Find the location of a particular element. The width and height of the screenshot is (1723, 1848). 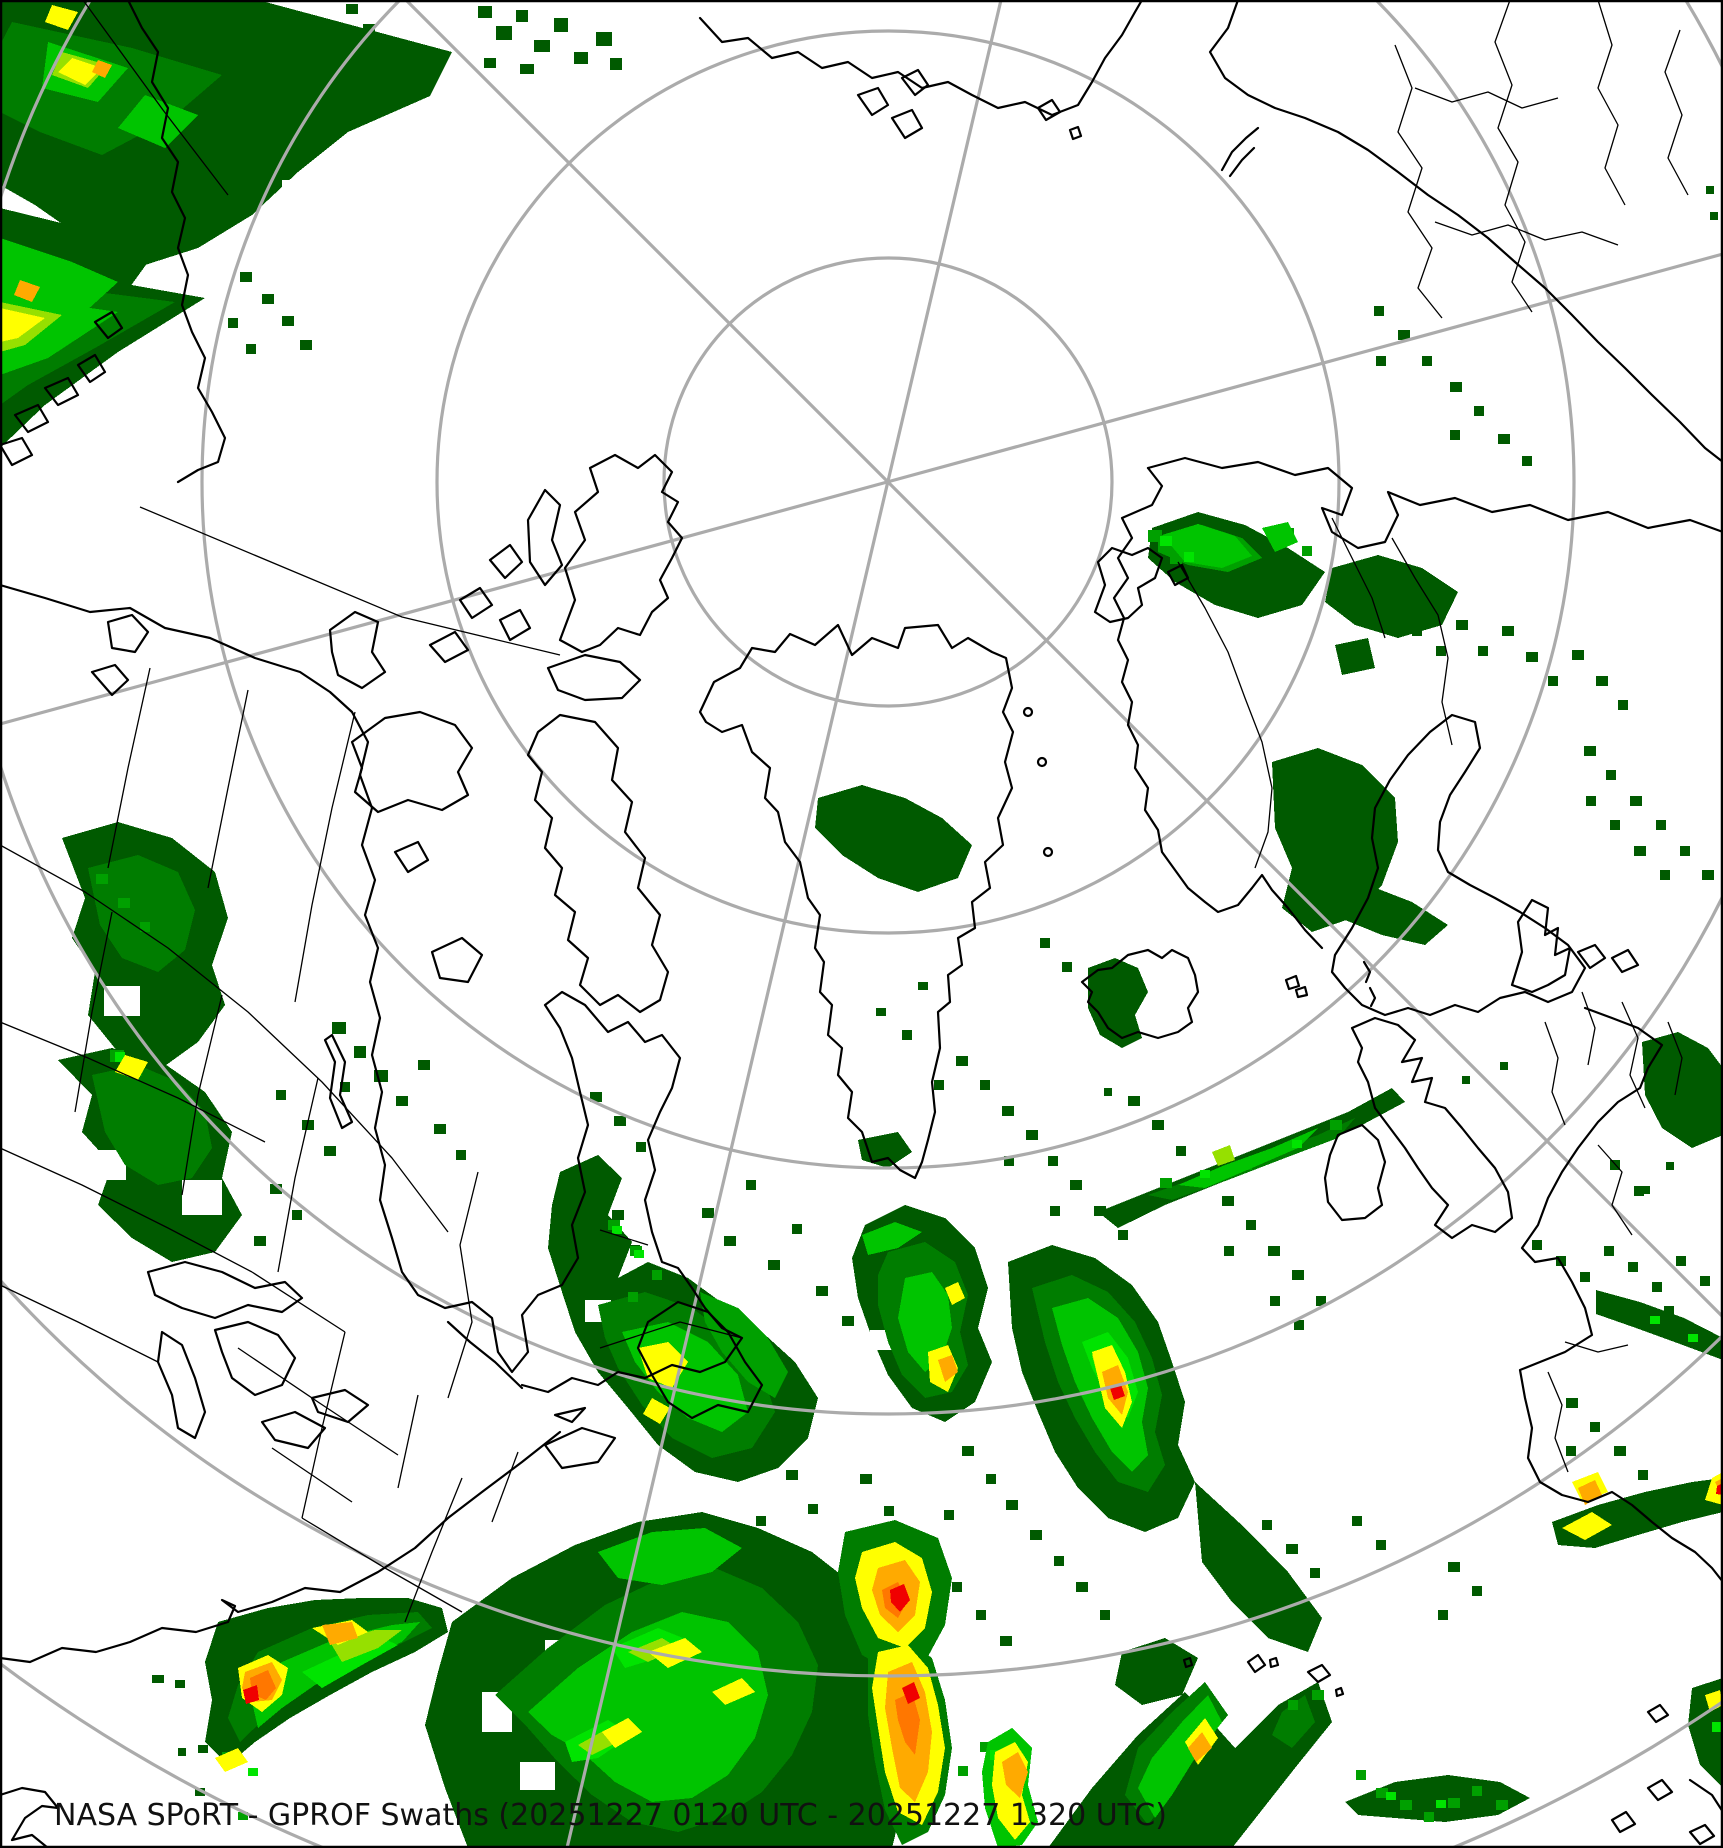

victoria-island is located at coordinates (412, 762).